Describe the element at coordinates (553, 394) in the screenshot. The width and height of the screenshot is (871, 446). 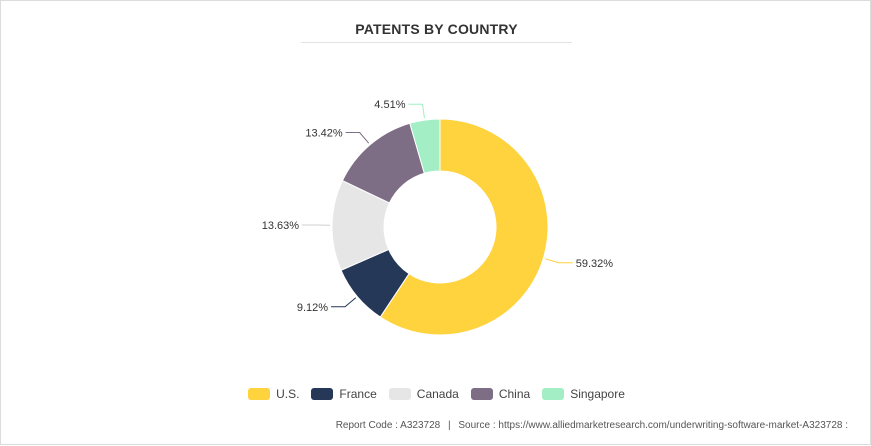
I see `legend-swatch-singapore` at that location.